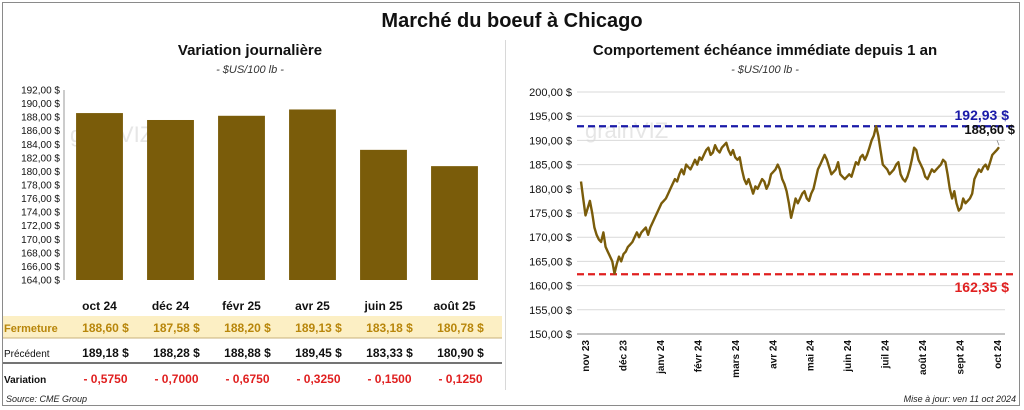  I want to click on fermeture-row-bg, so click(252, 327).